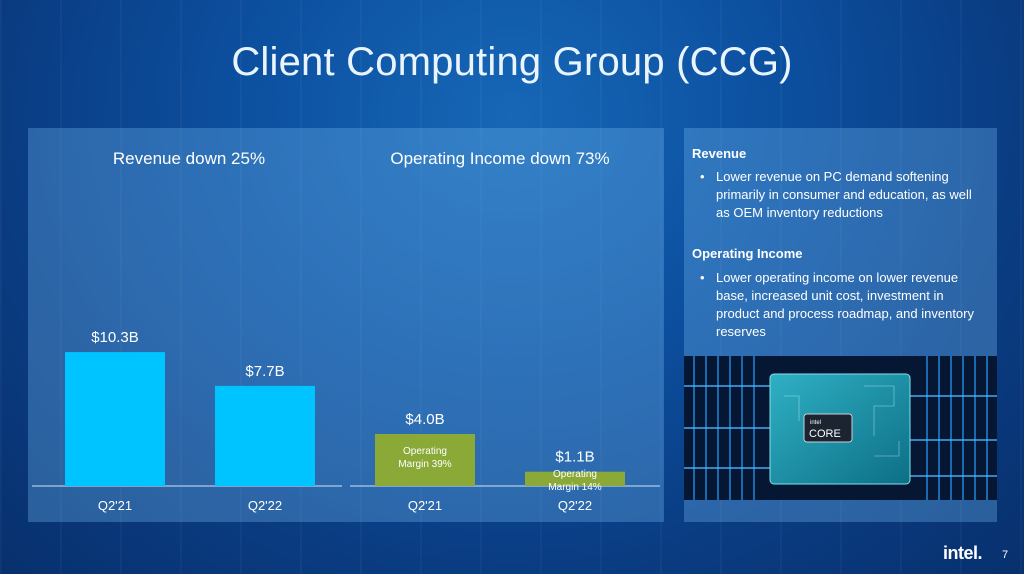 This screenshot has width=1024, height=574. What do you see at coordinates (574, 457) in the screenshot?
I see `operating-income-value-label: $1.1B` at bounding box center [574, 457].